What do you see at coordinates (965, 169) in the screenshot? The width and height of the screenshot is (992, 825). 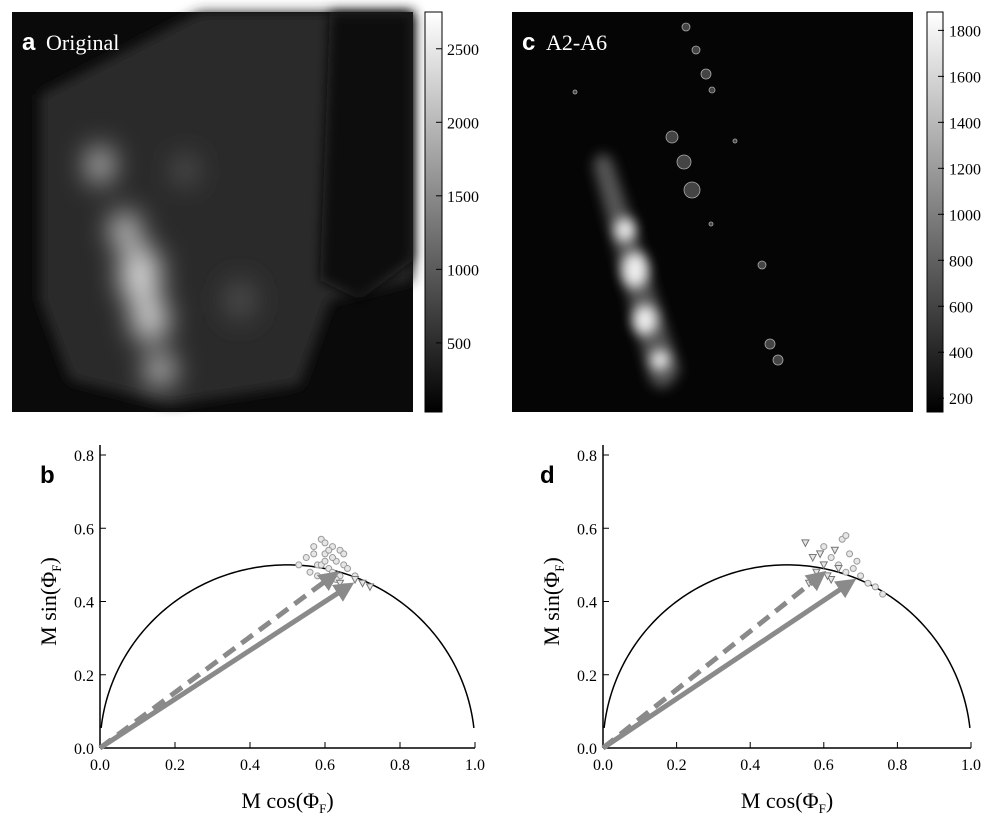 I see `colorbar-tick-label: 1200` at bounding box center [965, 169].